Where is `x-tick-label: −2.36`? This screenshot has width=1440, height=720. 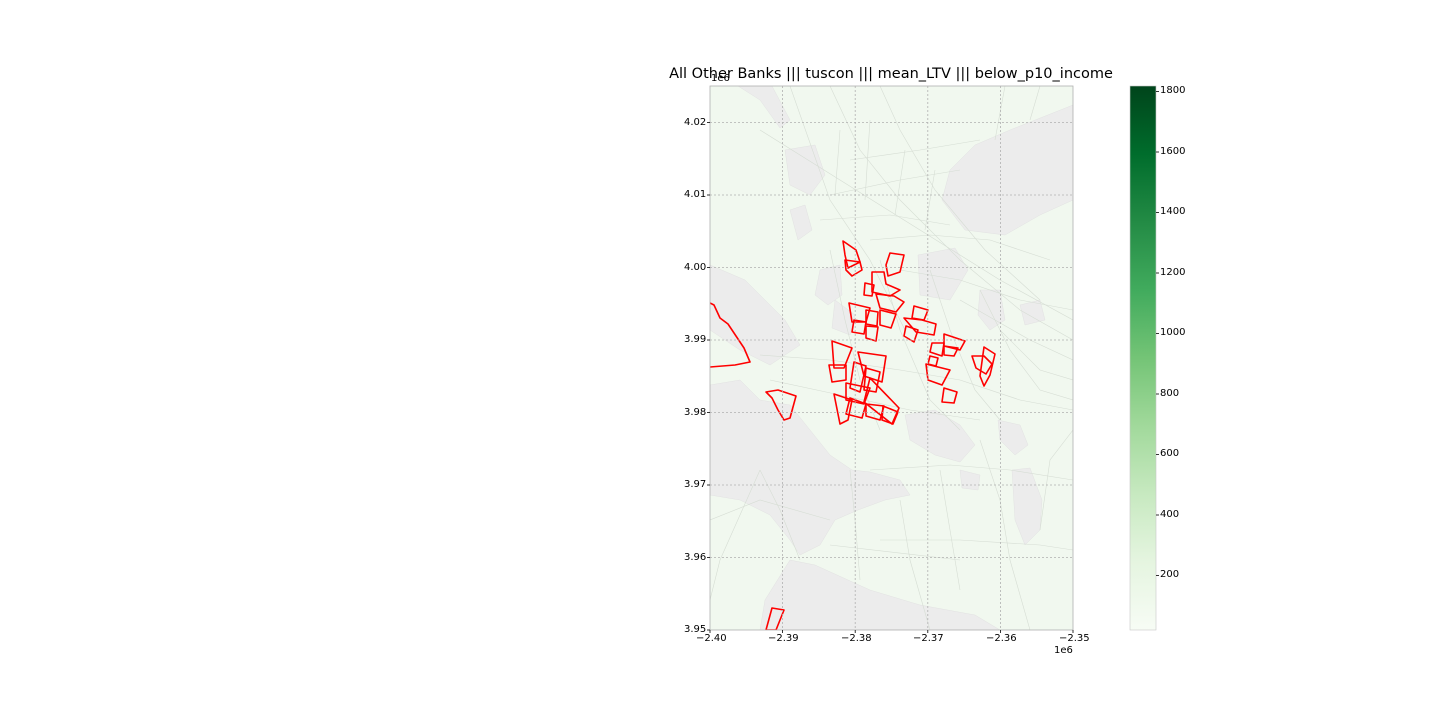
x-tick-label: −2.36 is located at coordinates (1001, 638).